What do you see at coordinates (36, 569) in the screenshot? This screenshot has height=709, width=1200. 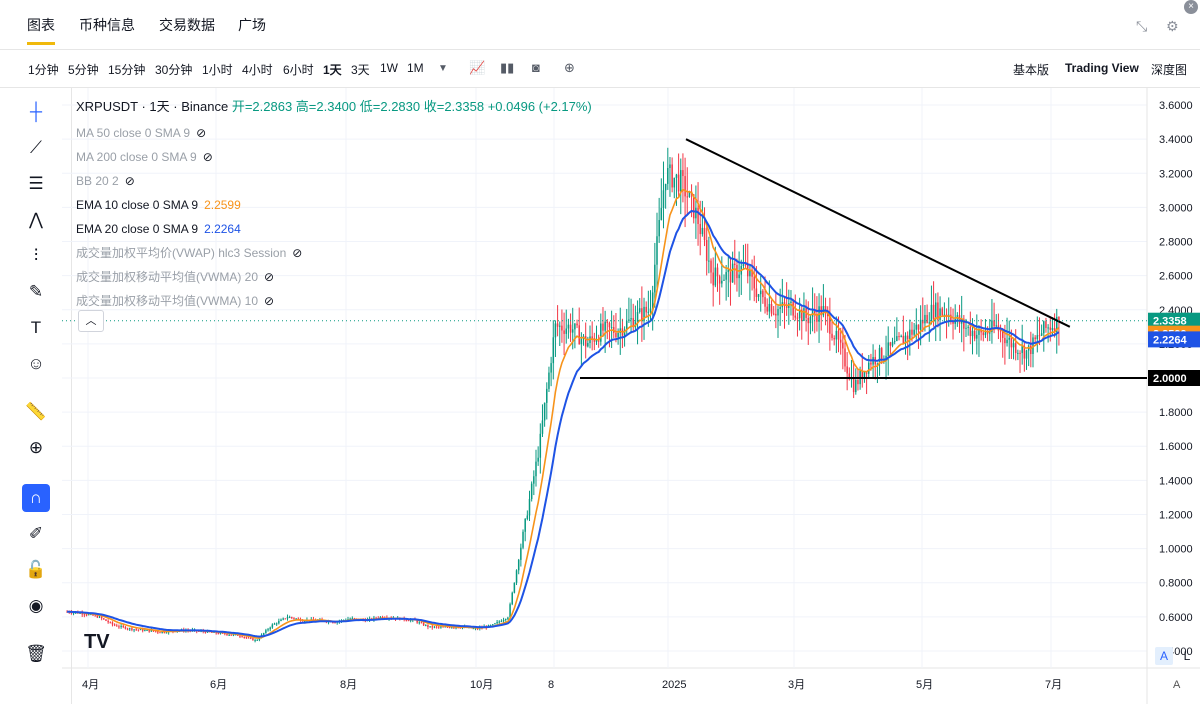 I see `lock-icon: 🔓` at bounding box center [36, 569].